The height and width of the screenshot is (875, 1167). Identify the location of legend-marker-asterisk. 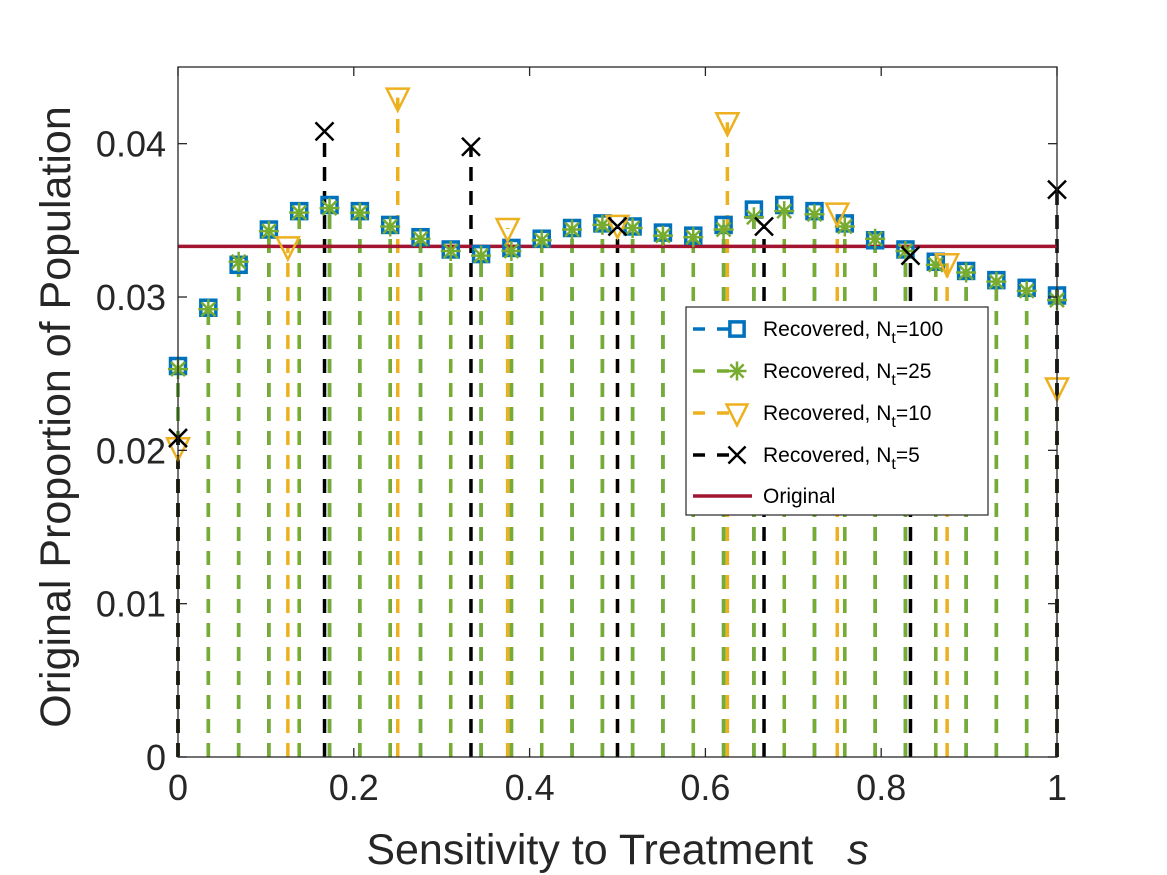
(737, 371).